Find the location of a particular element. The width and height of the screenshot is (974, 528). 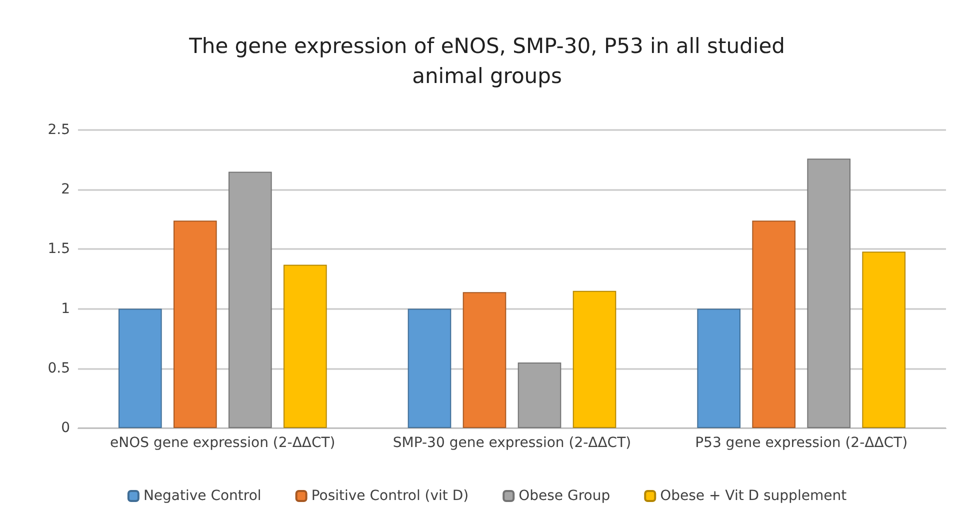

y-tick-label: 1 is located at coordinates (65, 308).